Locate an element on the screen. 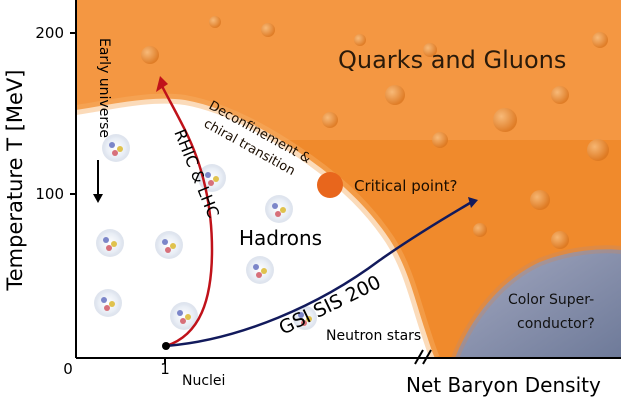 This screenshot has height=401, width=621. arrow-down-icon is located at coordinates (98, 181).